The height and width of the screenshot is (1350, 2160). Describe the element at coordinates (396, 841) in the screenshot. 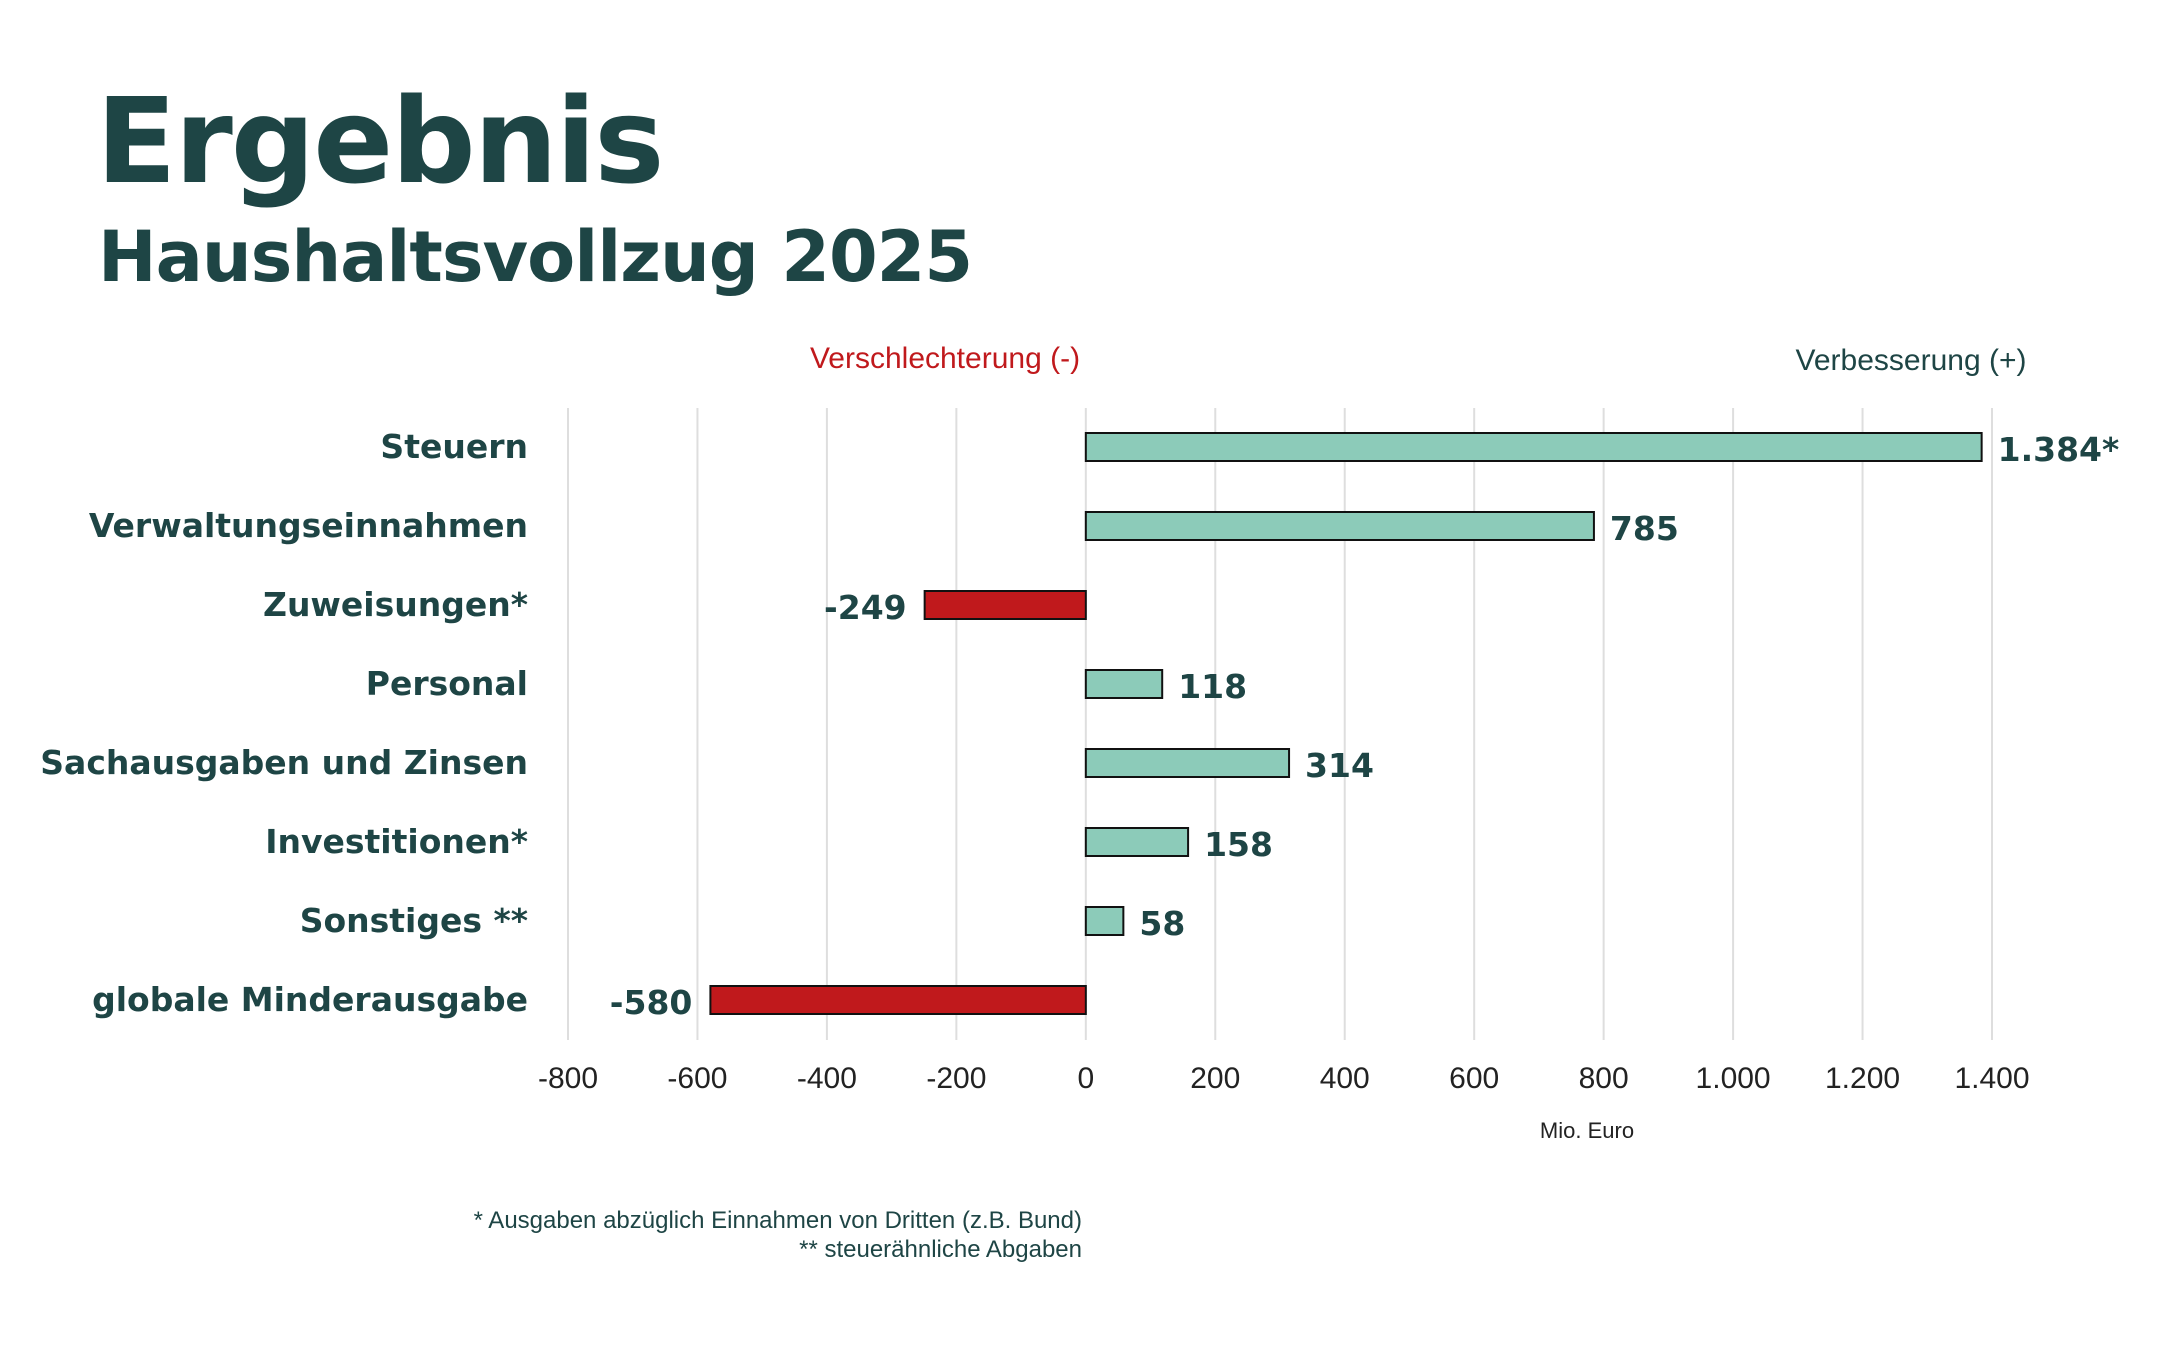

I see `category-label: Investitionen*` at that location.